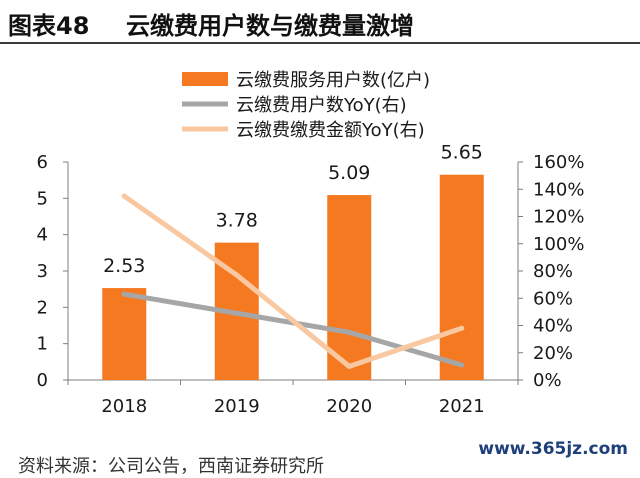 The image size is (640, 478). I want to click on bar-value-label: 2.53, so click(124, 266).